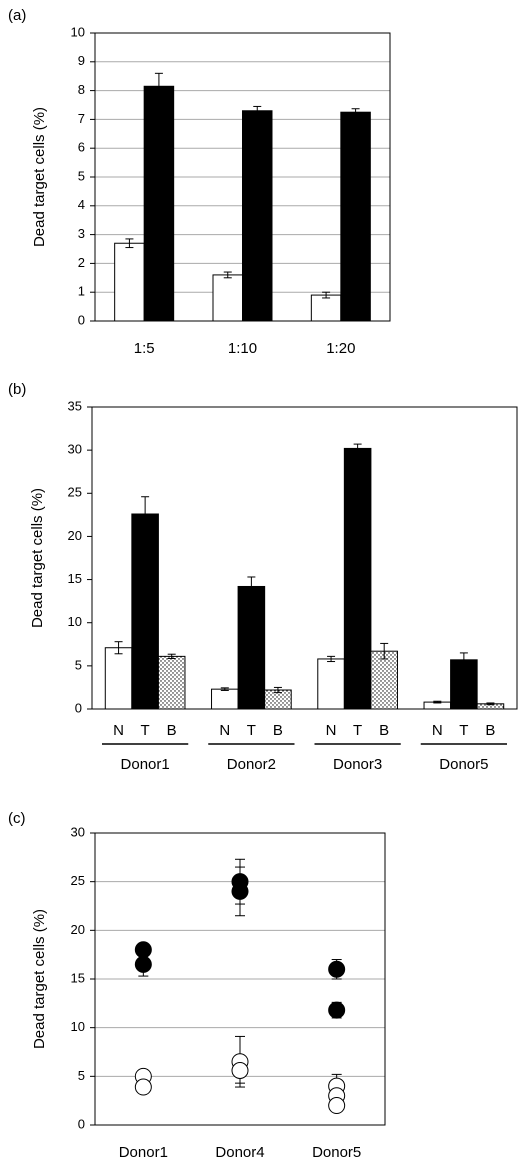 The height and width of the screenshot is (1162, 519). I want to click on y-tick-label: 4, so click(81, 204).